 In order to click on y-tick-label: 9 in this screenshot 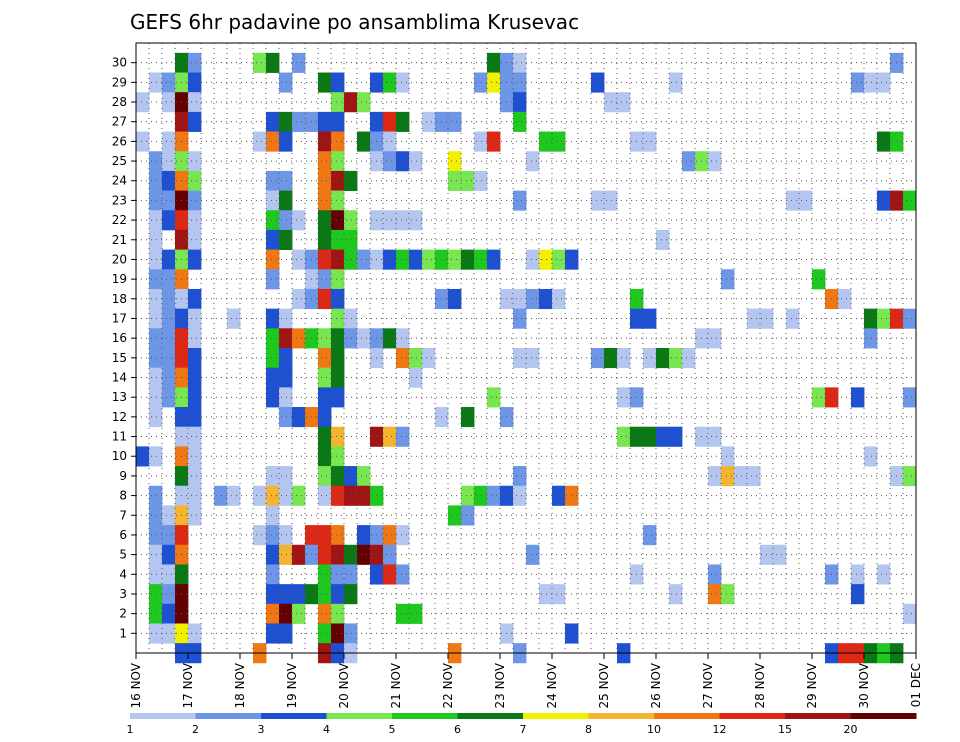, I will do `click(123, 476)`.